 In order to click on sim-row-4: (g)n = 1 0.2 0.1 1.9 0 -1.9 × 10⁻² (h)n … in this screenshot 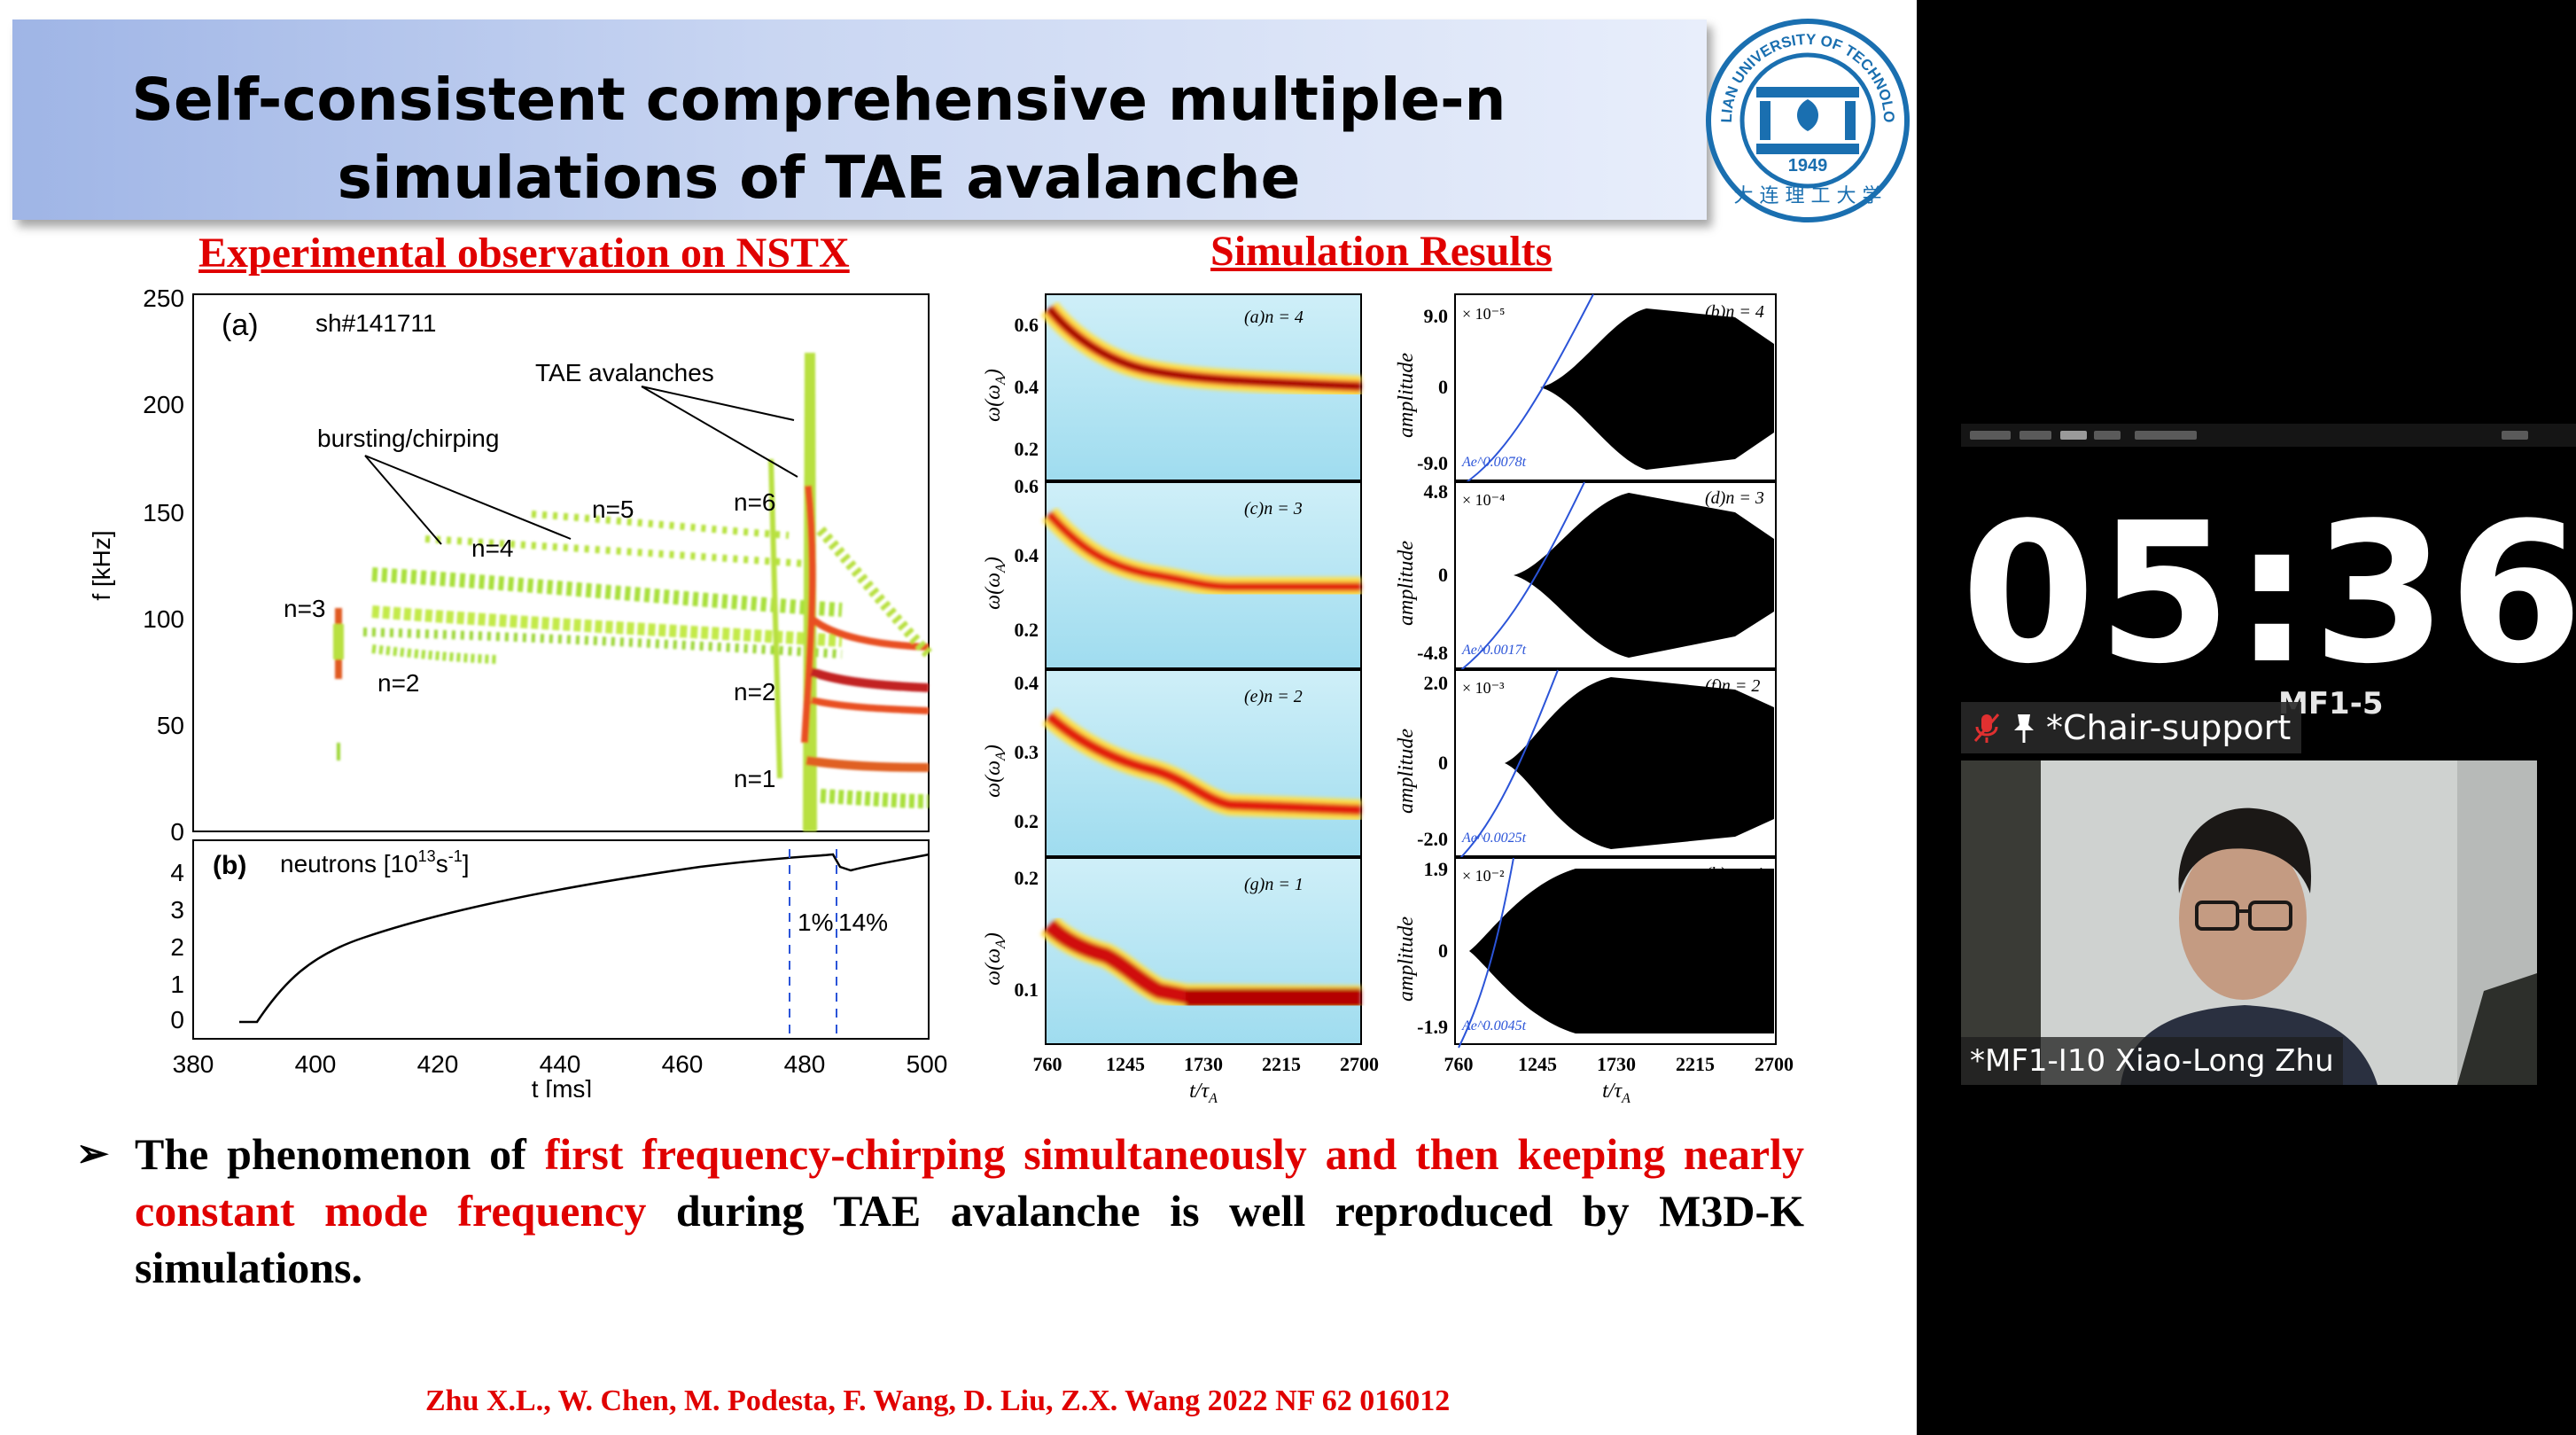, I will do `click(1396, 953)`.